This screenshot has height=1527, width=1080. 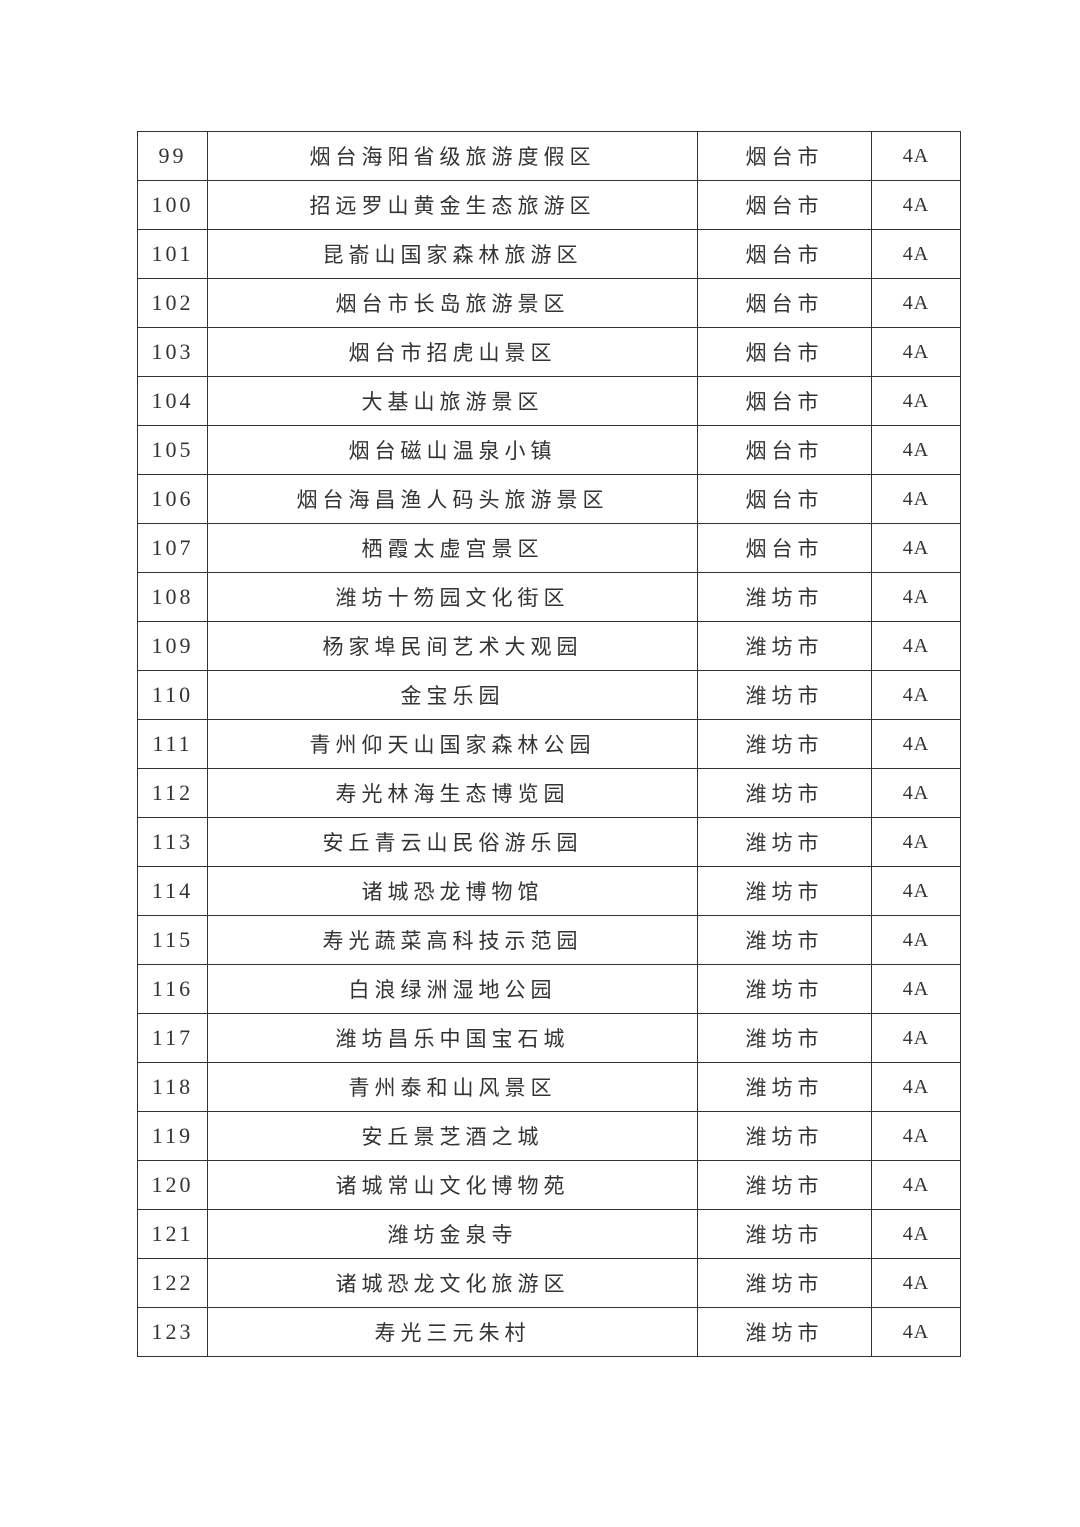 What do you see at coordinates (452, 1136) in the screenshot?
I see `scenic-name-cell: 安丘景芝酒之城` at bounding box center [452, 1136].